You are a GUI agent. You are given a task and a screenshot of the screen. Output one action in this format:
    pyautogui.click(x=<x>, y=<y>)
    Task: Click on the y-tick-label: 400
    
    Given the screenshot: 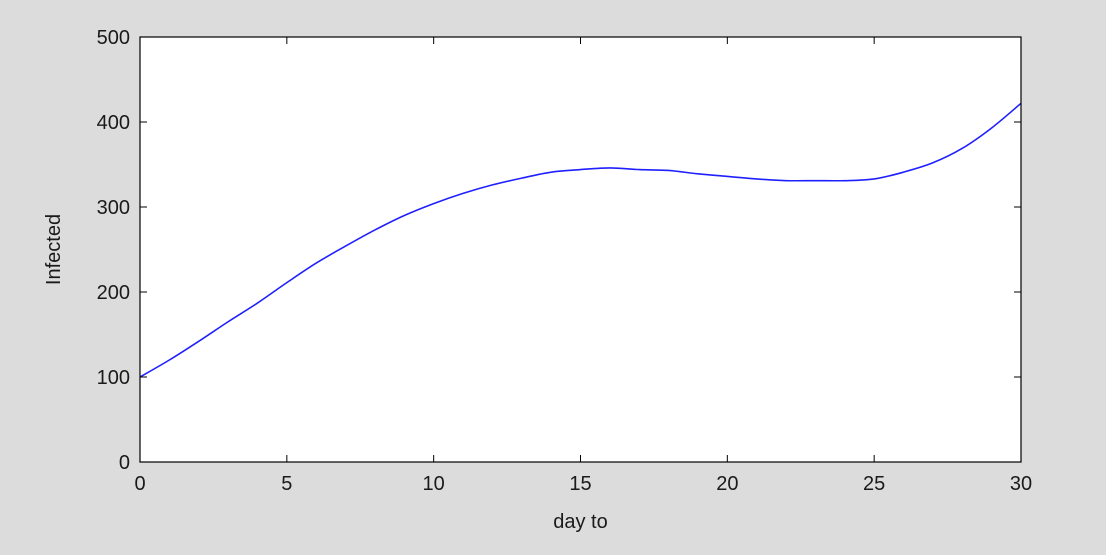 What is the action you would take?
    pyautogui.click(x=113, y=123)
    